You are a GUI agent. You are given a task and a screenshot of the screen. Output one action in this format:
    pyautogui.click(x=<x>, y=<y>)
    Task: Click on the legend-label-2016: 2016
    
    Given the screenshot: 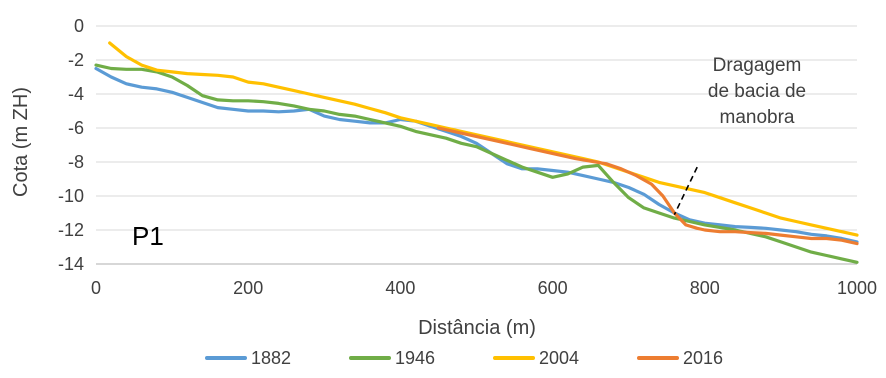 What is the action you would take?
    pyautogui.click(x=703, y=358)
    